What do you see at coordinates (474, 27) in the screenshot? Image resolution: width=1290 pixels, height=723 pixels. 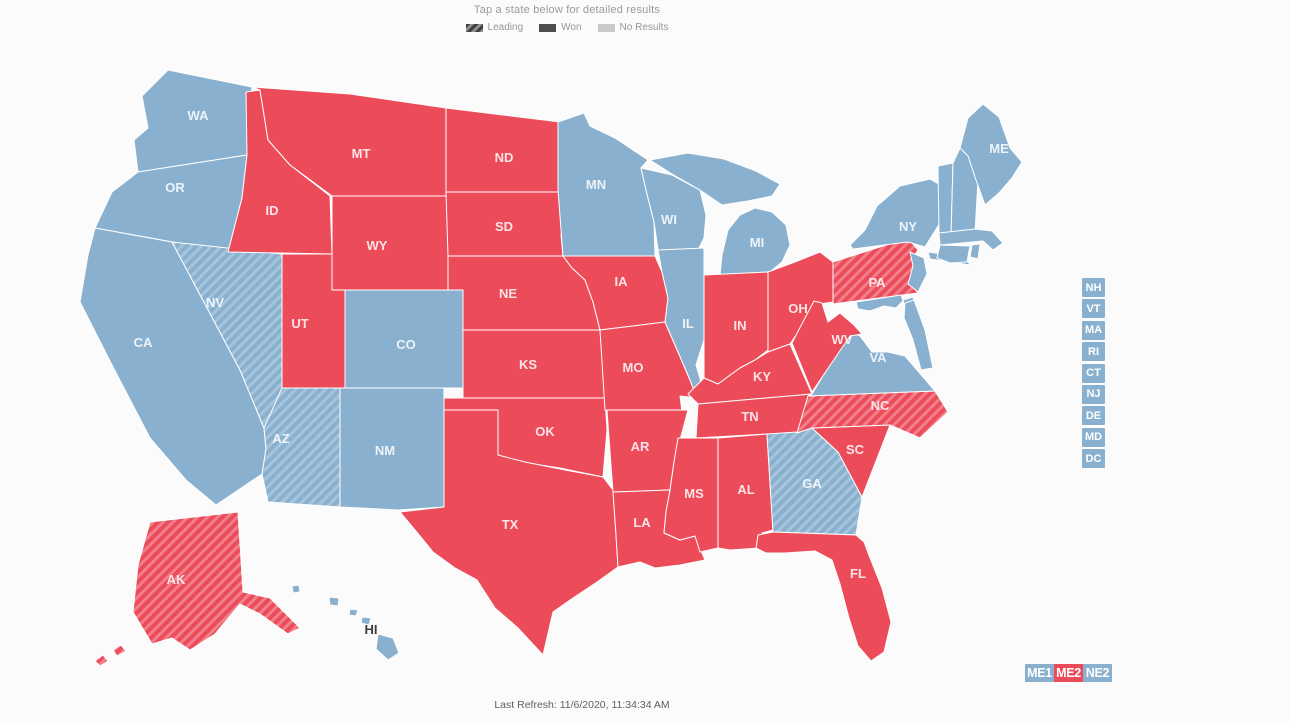 I see `legend-swatch-leading` at bounding box center [474, 27].